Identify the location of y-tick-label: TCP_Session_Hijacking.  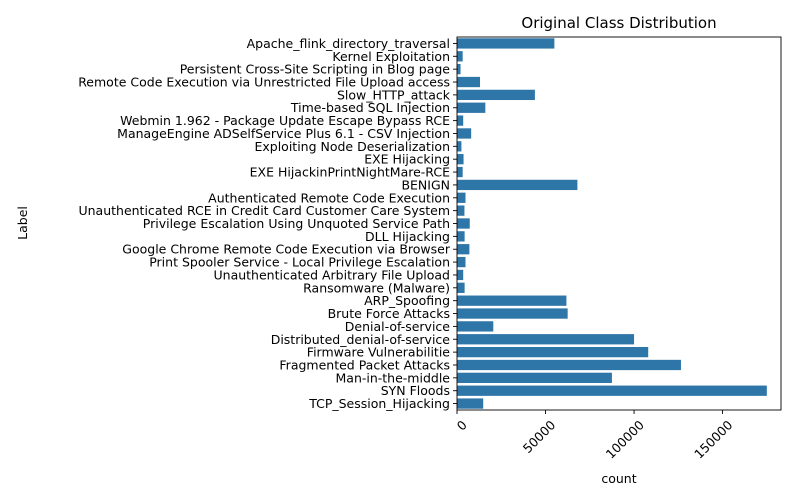
(379, 403).